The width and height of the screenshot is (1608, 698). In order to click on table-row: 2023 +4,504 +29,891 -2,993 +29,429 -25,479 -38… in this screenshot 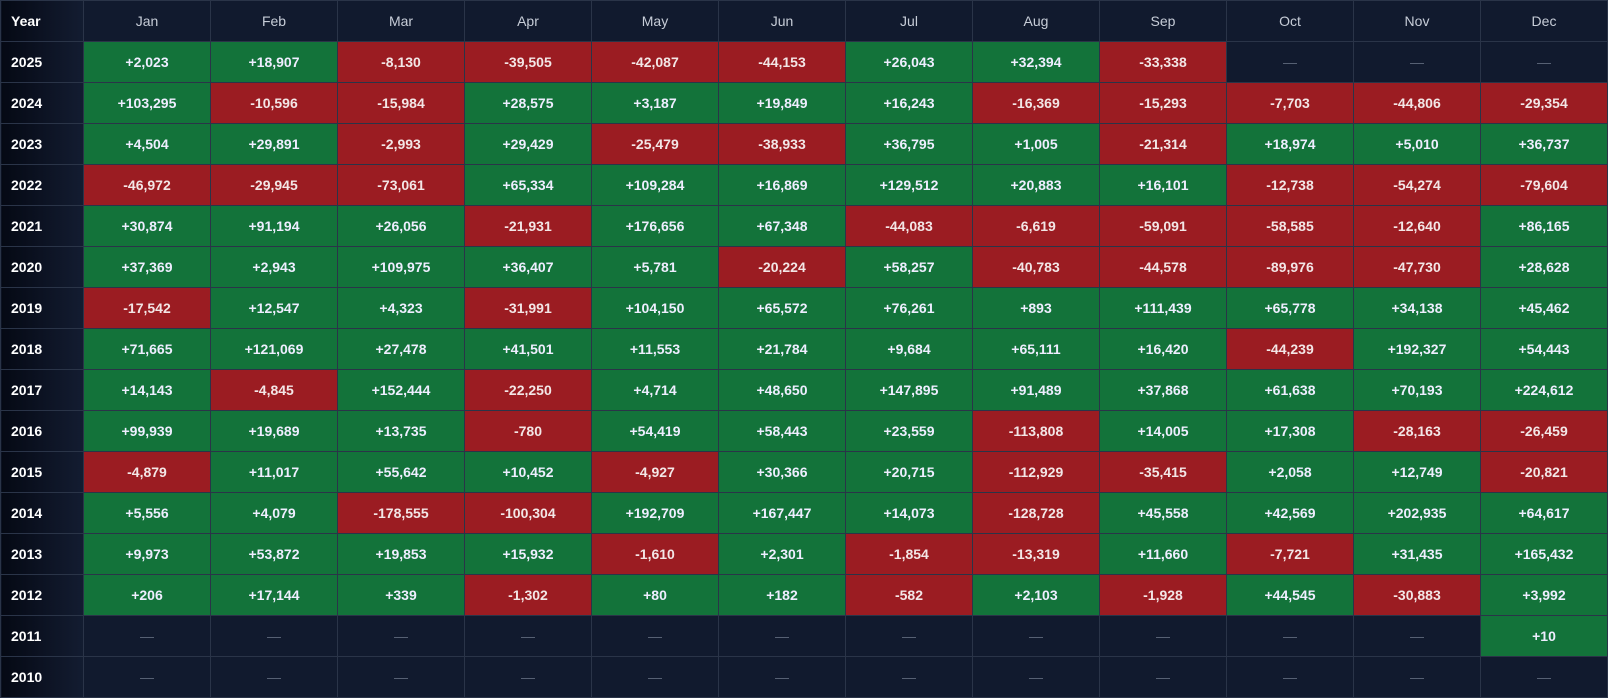, I will do `click(804, 144)`.